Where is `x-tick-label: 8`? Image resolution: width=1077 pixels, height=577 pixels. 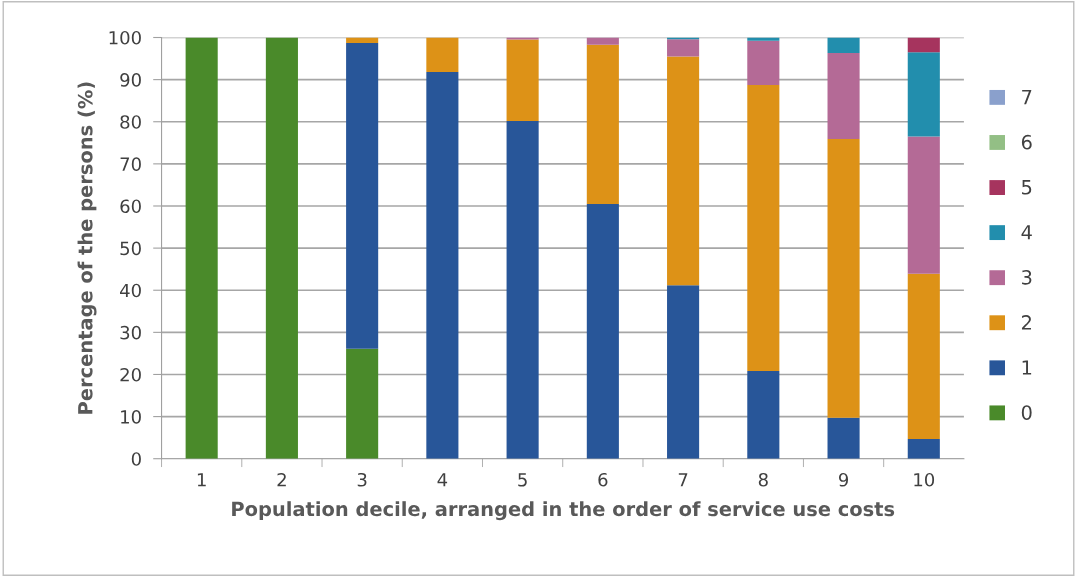
x-tick-label: 8 is located at coordinates (763, 479).